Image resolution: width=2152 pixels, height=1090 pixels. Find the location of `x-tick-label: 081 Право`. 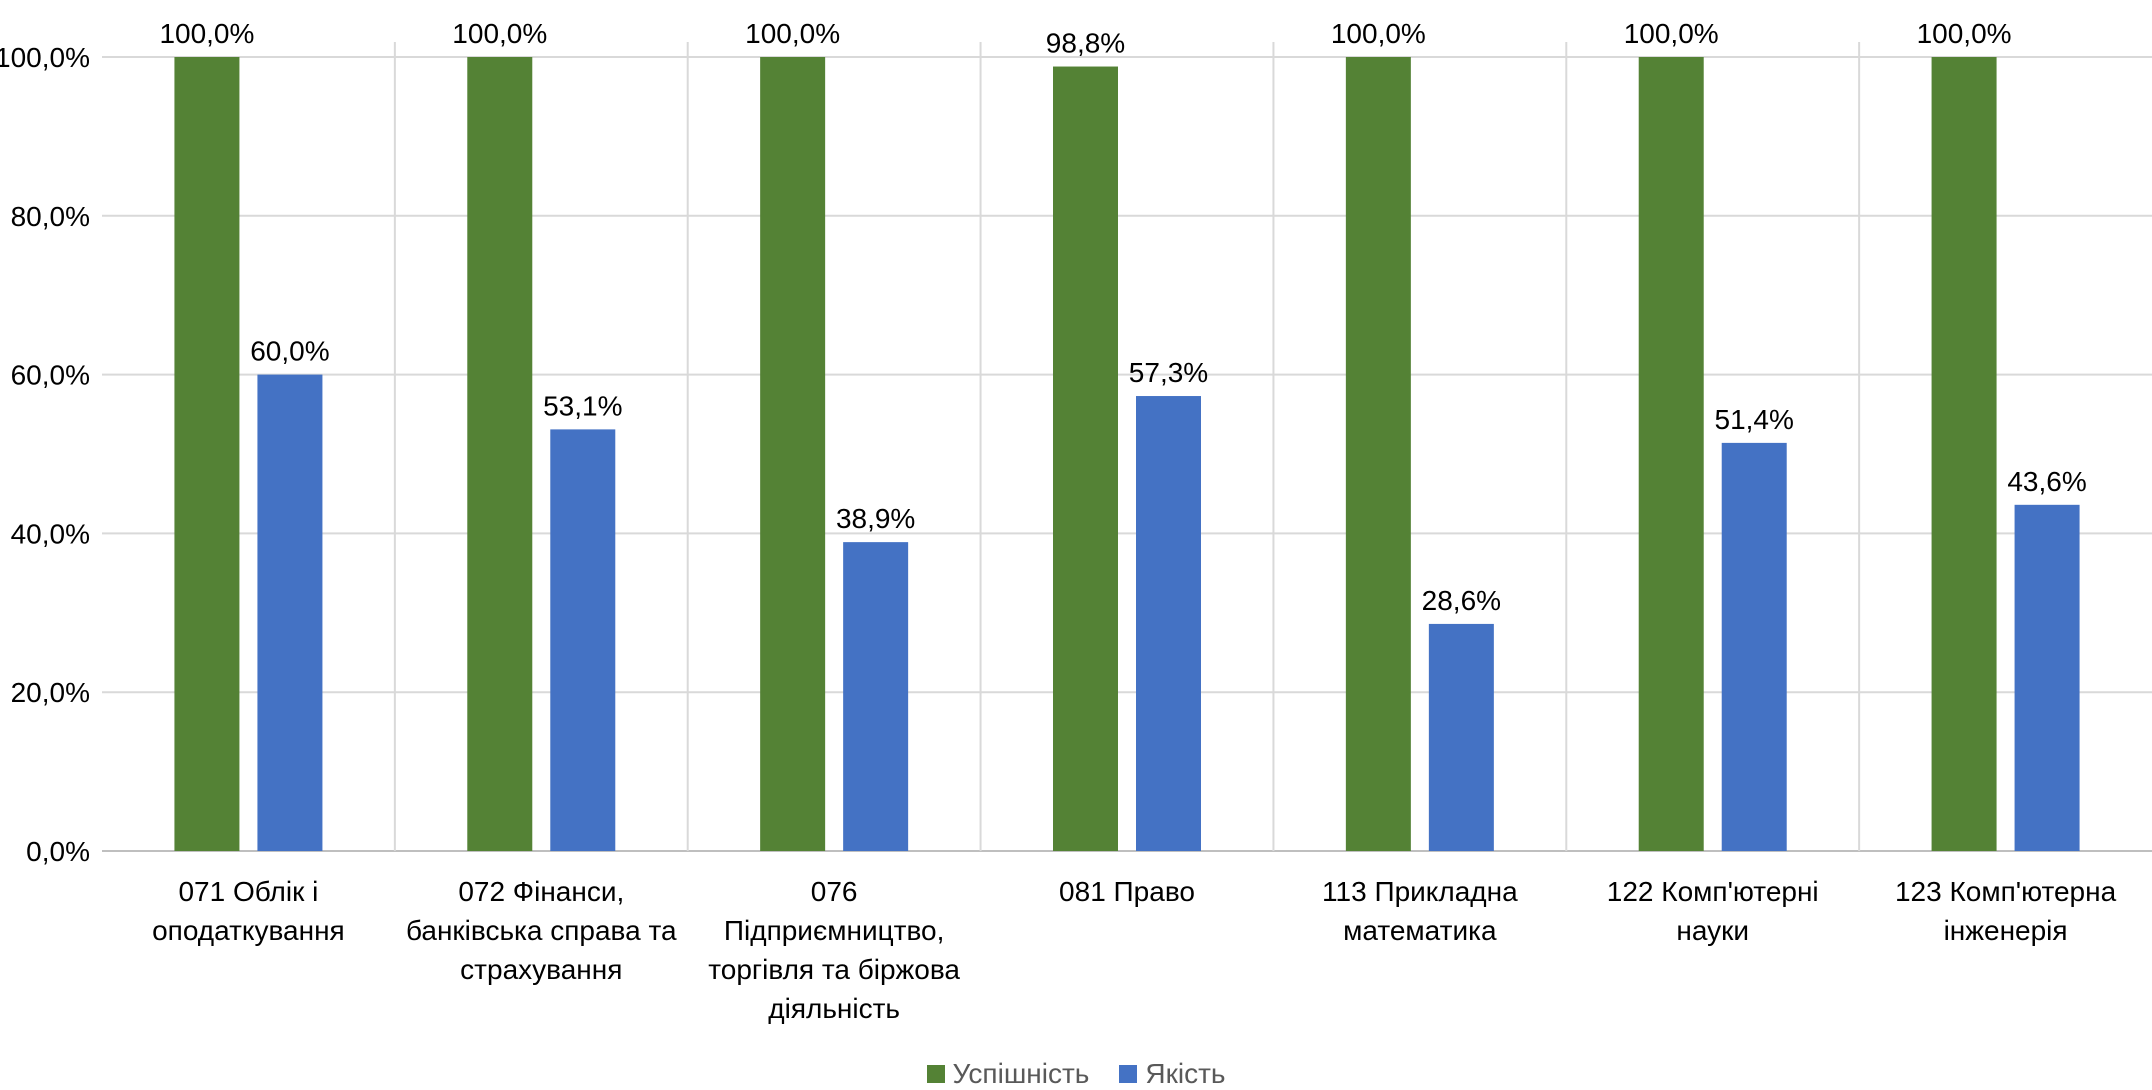

x-tick-label: 081 Право is located at coordinates (1127, 891).